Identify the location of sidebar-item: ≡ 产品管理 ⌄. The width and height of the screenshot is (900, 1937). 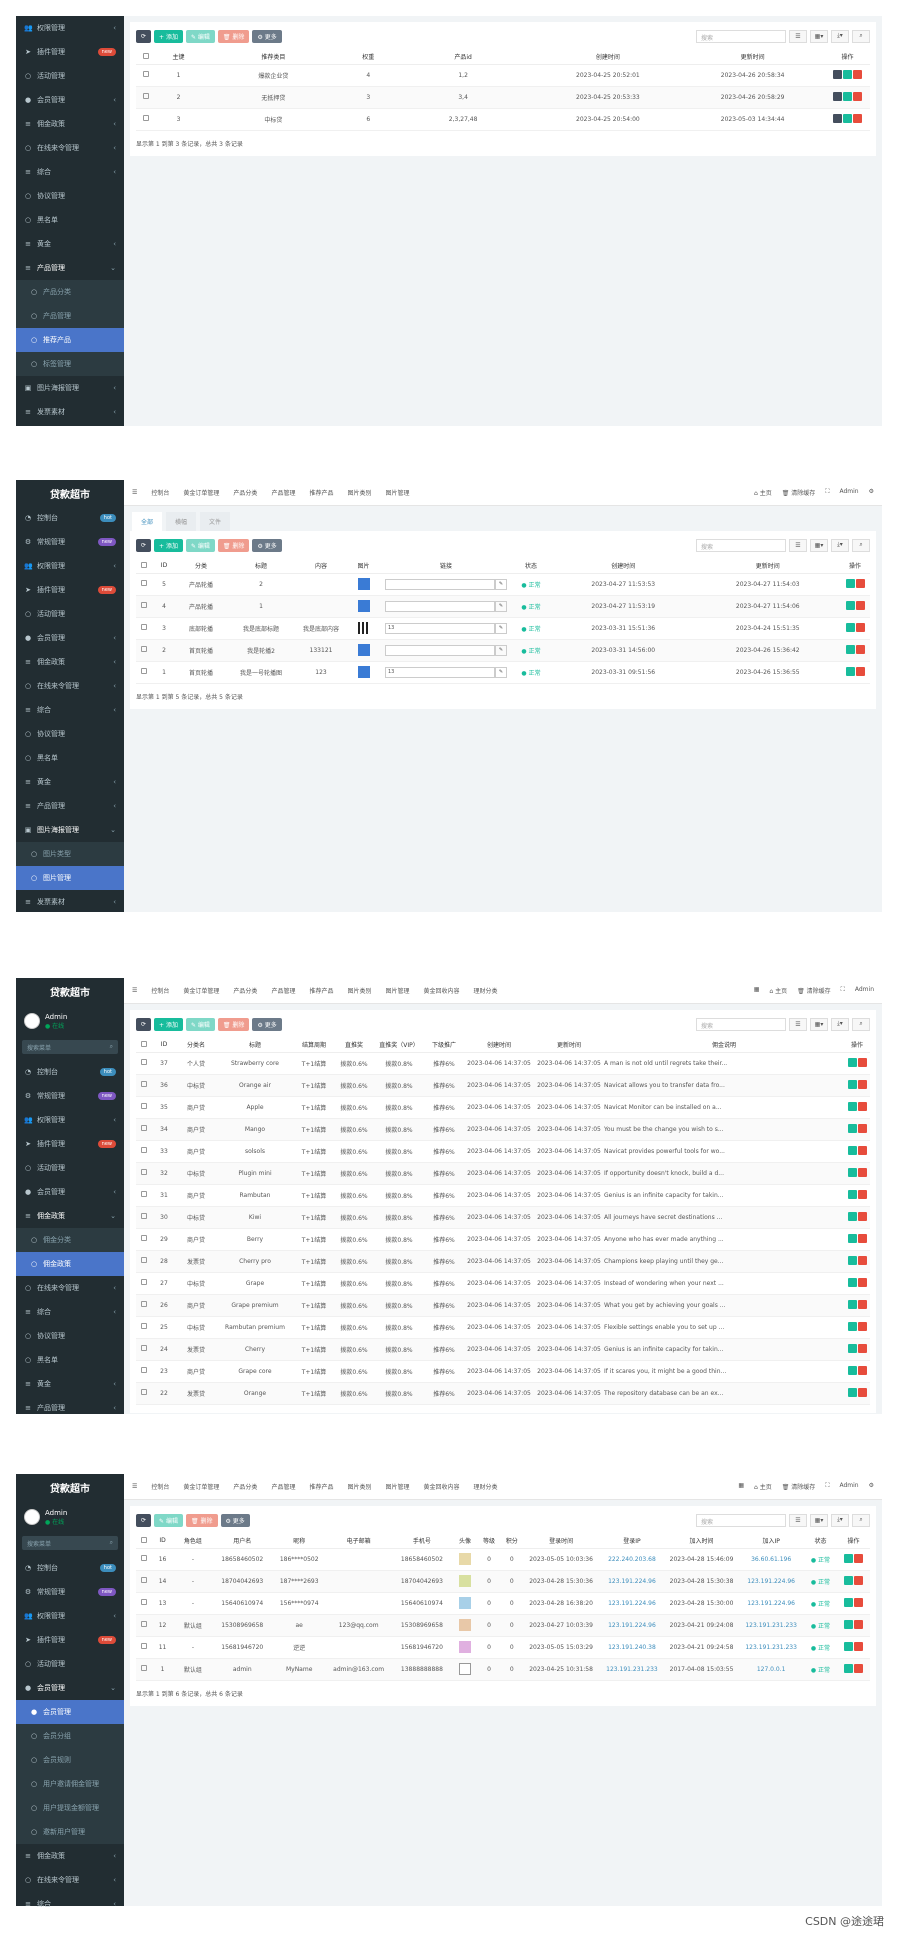
(70, 268).